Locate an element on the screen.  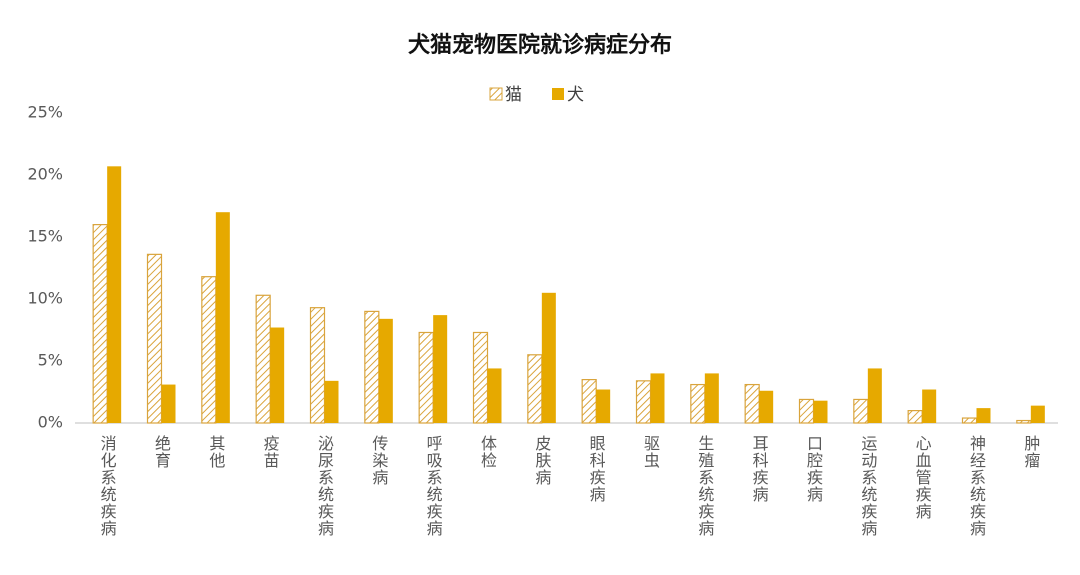
y-tick-label: 25% is located at coordinates (45, 112).